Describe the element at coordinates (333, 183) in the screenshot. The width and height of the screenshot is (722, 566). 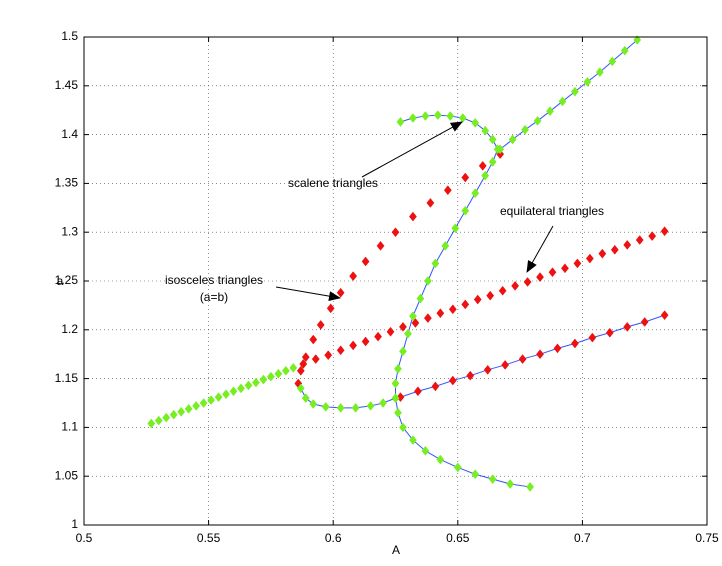
I see `annotation: scalene triangles` at that location.